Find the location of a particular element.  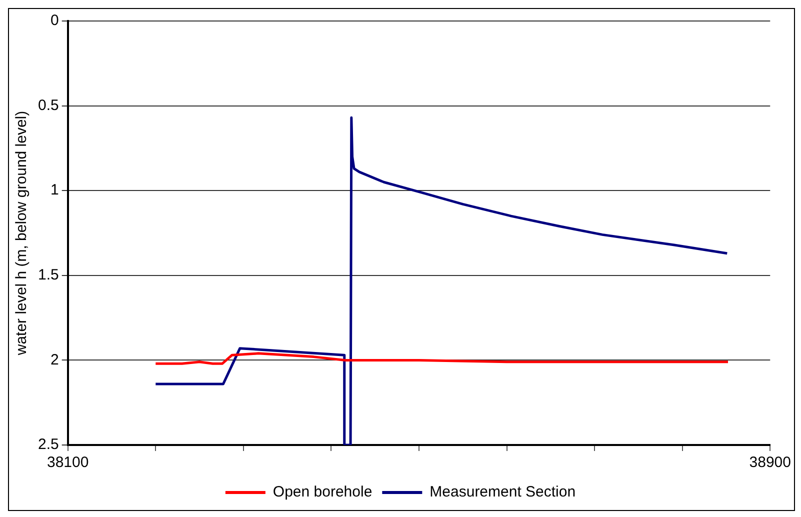

y-tick-label: 0.5 is located at coordinates (48, 105).